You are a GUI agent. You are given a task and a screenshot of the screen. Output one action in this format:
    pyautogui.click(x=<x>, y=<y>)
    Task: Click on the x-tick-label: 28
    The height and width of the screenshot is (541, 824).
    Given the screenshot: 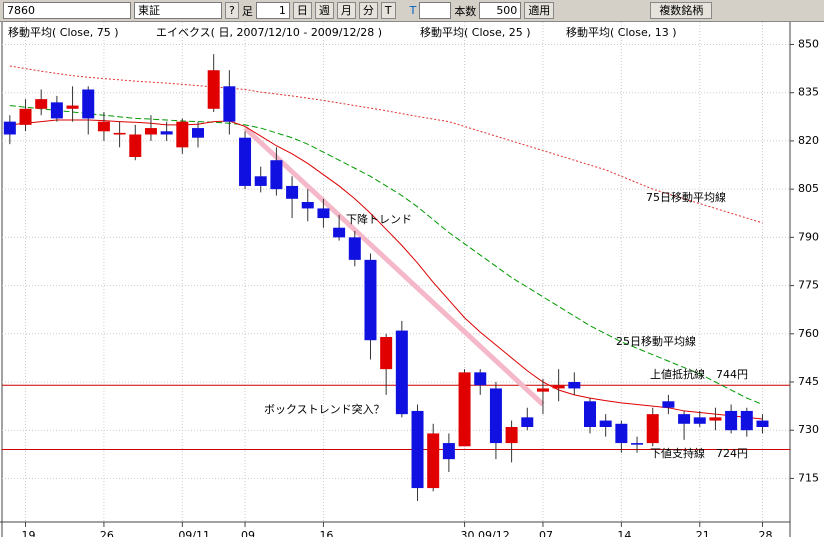 What is the action you would take?
    pyautogui.click(x=765, y=533)
    